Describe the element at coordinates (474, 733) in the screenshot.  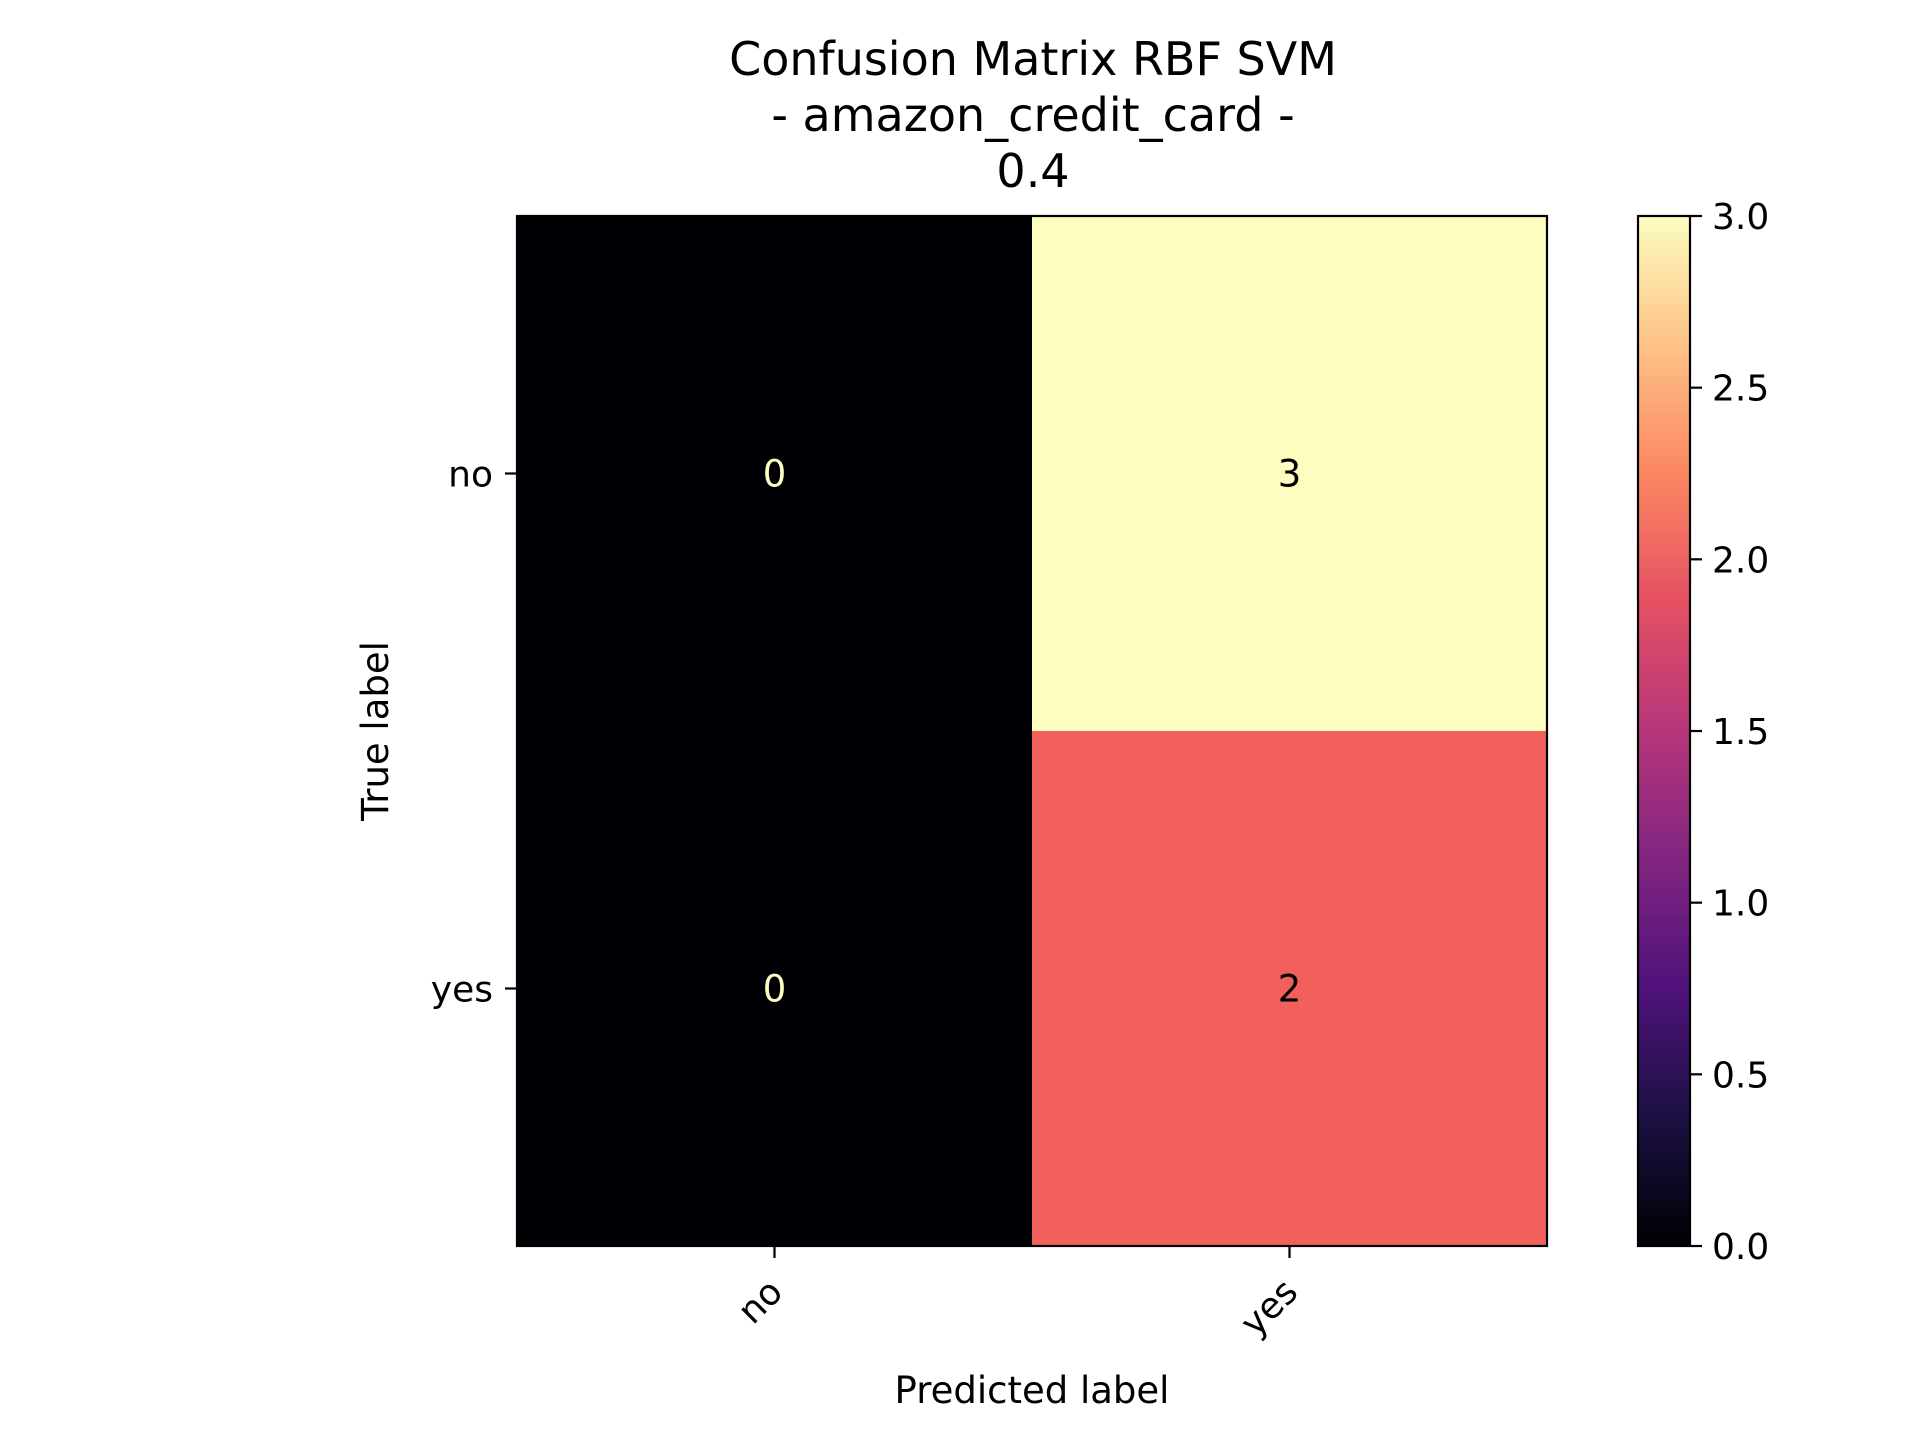
I see `y-axis-ticks: no yes` at that location.